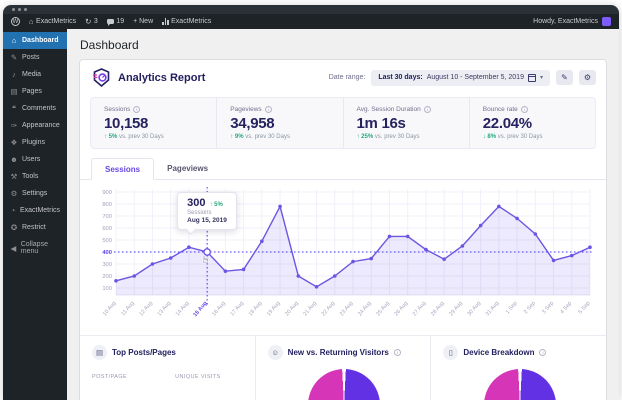  What do you see at coordinates (519, 384) in the screenshot?
I see `device-pie-chart` at bounding box center [519, 384].